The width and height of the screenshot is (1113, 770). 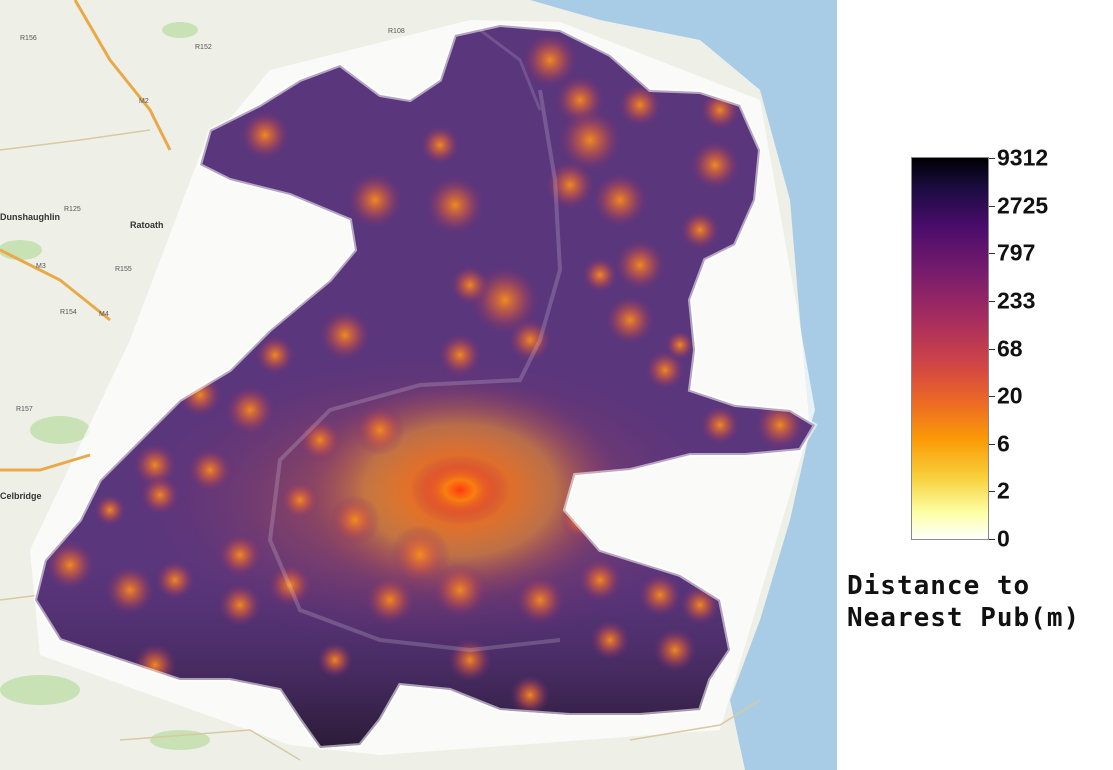 I want to click on colorbar-tick-label: 2, so click(x=1003, y=490).